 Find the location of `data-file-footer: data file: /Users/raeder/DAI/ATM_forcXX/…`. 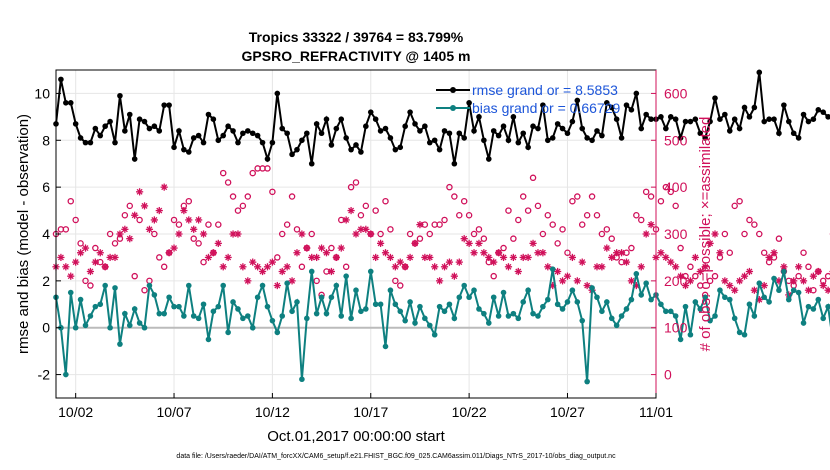

data-file-footer: data file: /Users/raeder/DAI/ATM_forcXX/… is located at coordinates (396, 456).